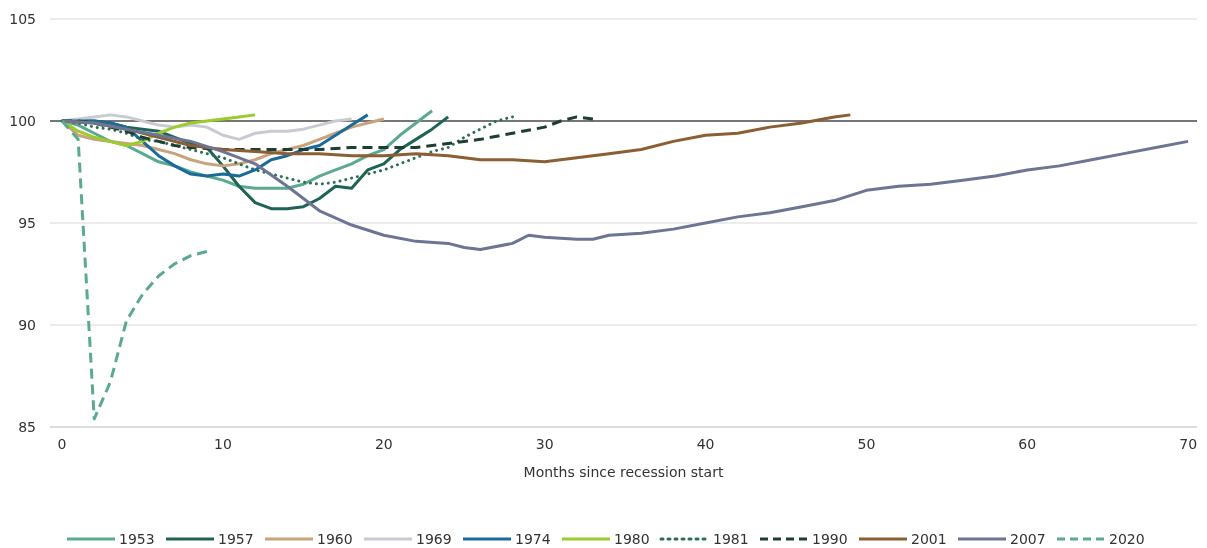 The width and height of the screenshot is (1207, 548). I want to click on legend-label: 1981, so click(731, 538).